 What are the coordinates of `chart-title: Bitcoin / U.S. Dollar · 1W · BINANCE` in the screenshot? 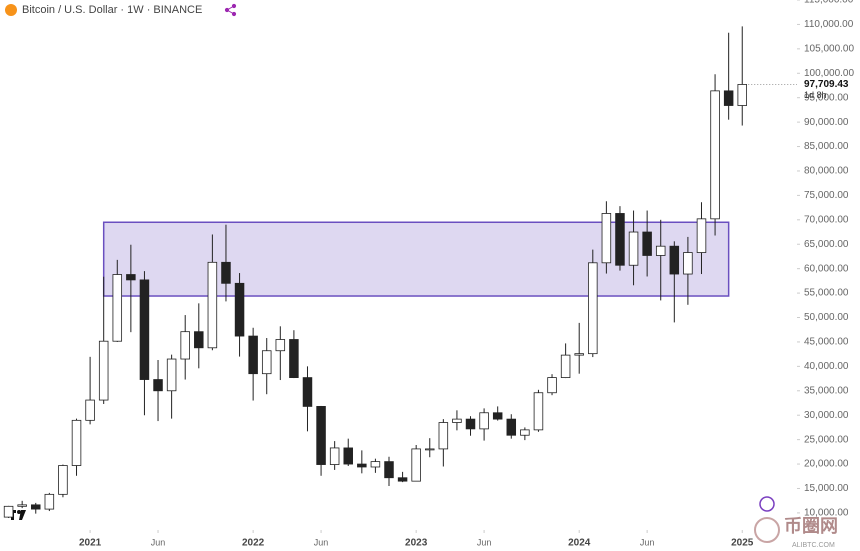 It's located at (112, 10).